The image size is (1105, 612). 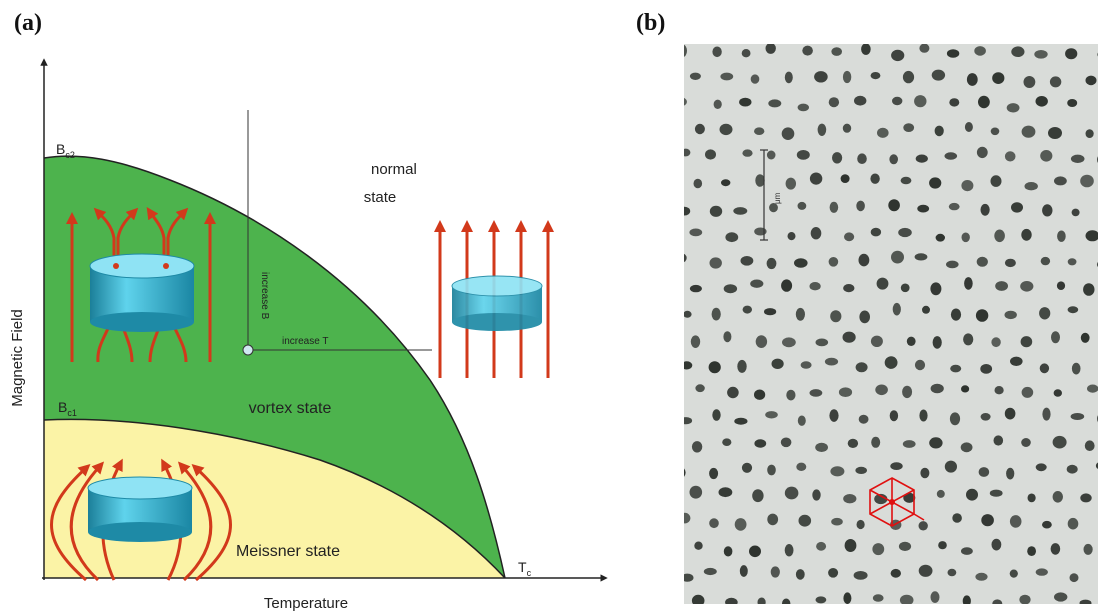 What do you see at coordinates (651, 23) in the screenshot?
I see `panel-label-b: (b)` at bounding box center [651, 23].